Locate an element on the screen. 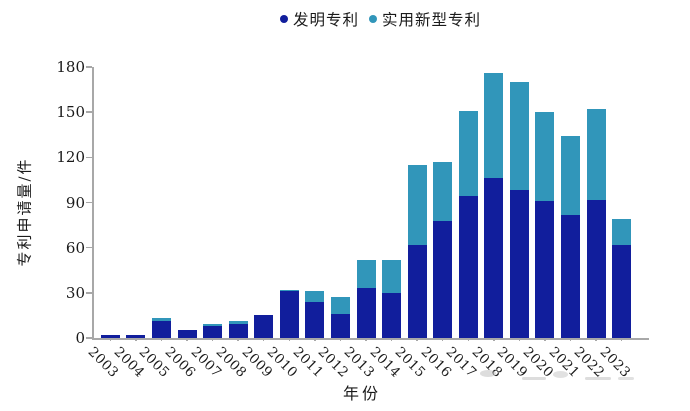  bar-2020-utility is located at coordinates (545, 156).